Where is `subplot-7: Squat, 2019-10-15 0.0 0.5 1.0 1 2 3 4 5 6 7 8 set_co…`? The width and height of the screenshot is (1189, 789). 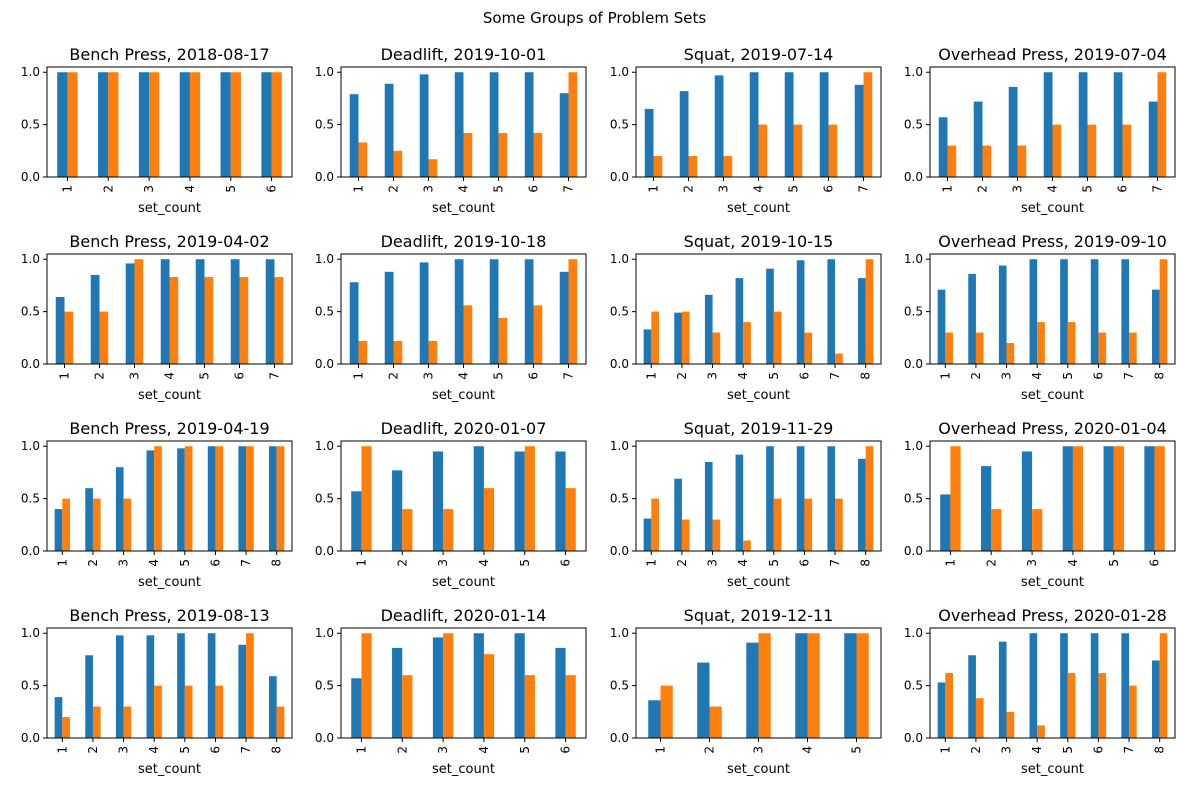
subplot-7: Squat, 2019-10-15 0.0 0.5 1.0 1 2 3 4 5 6 7 8 set_co… is located at coordinates (746, 317).